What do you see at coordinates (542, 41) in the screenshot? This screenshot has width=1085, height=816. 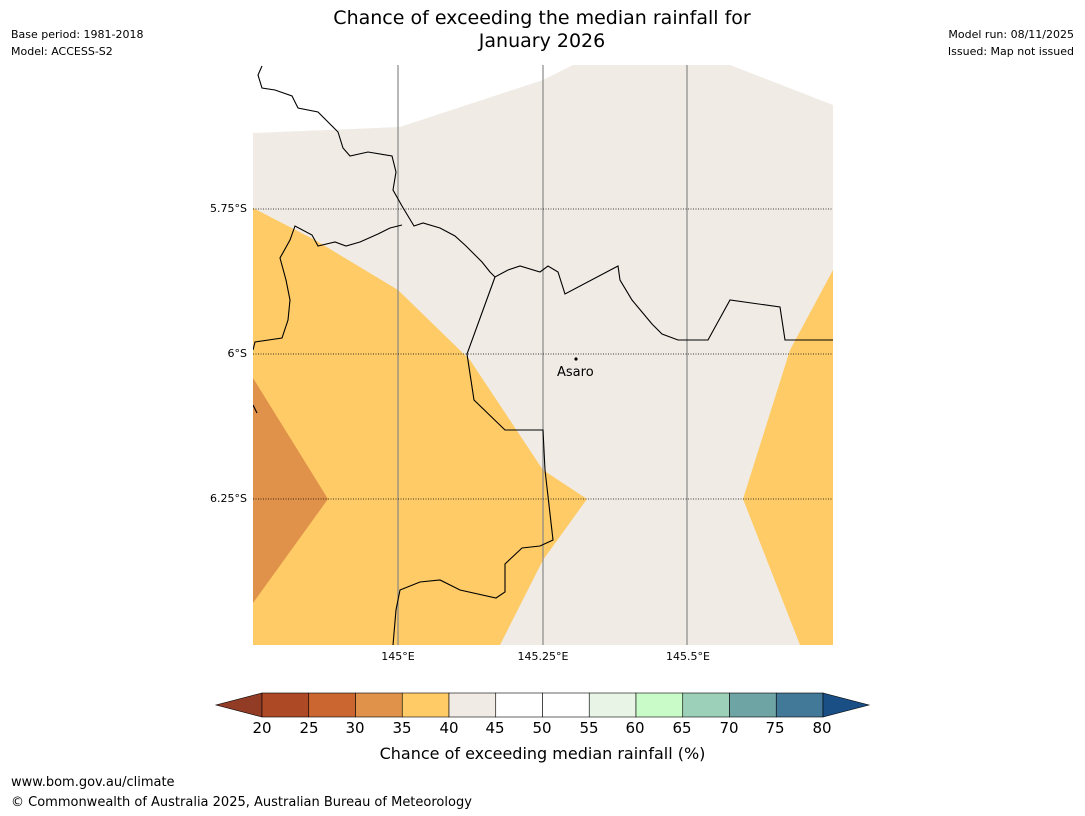 I see `title-line-2: January 2026` at bounding box center [542, 41].